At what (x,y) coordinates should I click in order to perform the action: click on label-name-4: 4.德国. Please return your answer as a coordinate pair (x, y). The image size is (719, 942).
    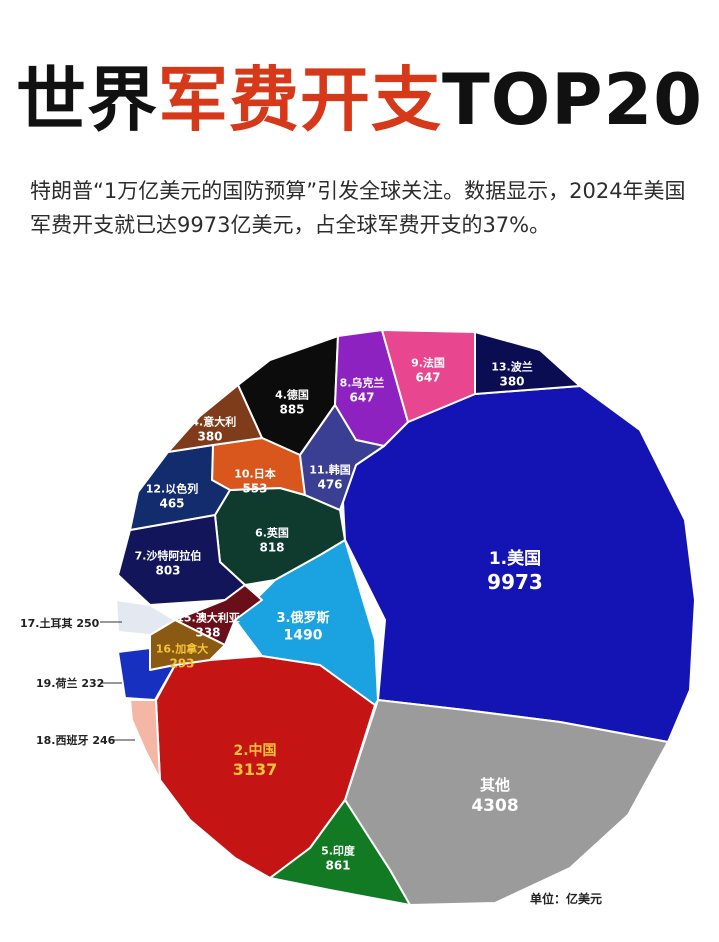
    Looking at the image, I should click on (292, 394).